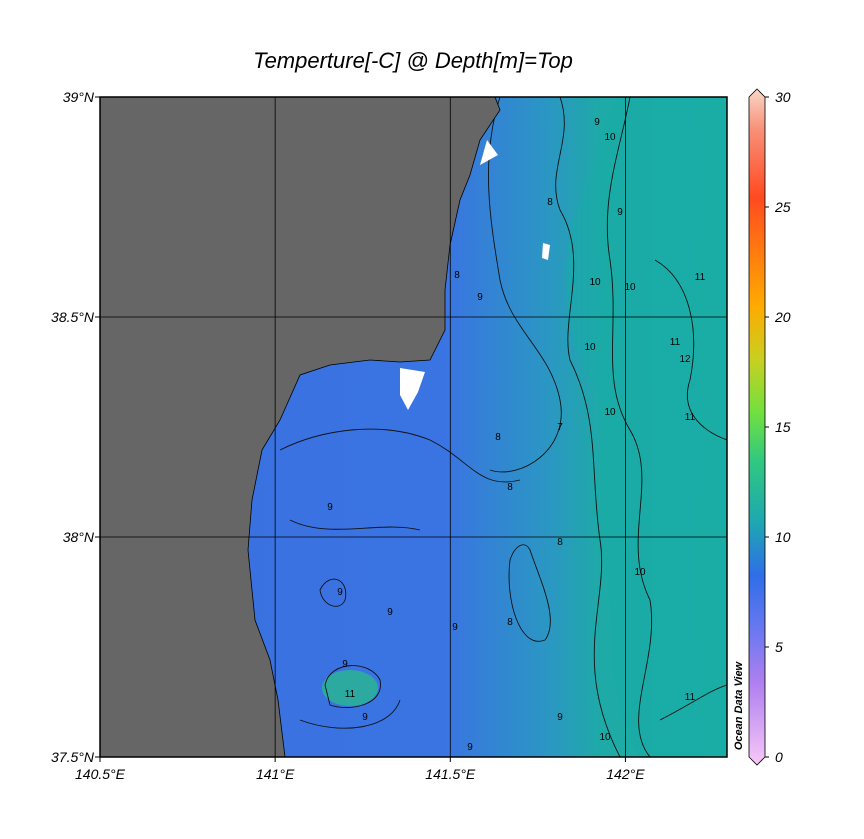 The height and width of the screenshot is (839, 864). Describe the element at coordinates (413, 60) in the screenshot. I see `map-title: Temperture[-C] @ Depth[m]=Top` at that location.